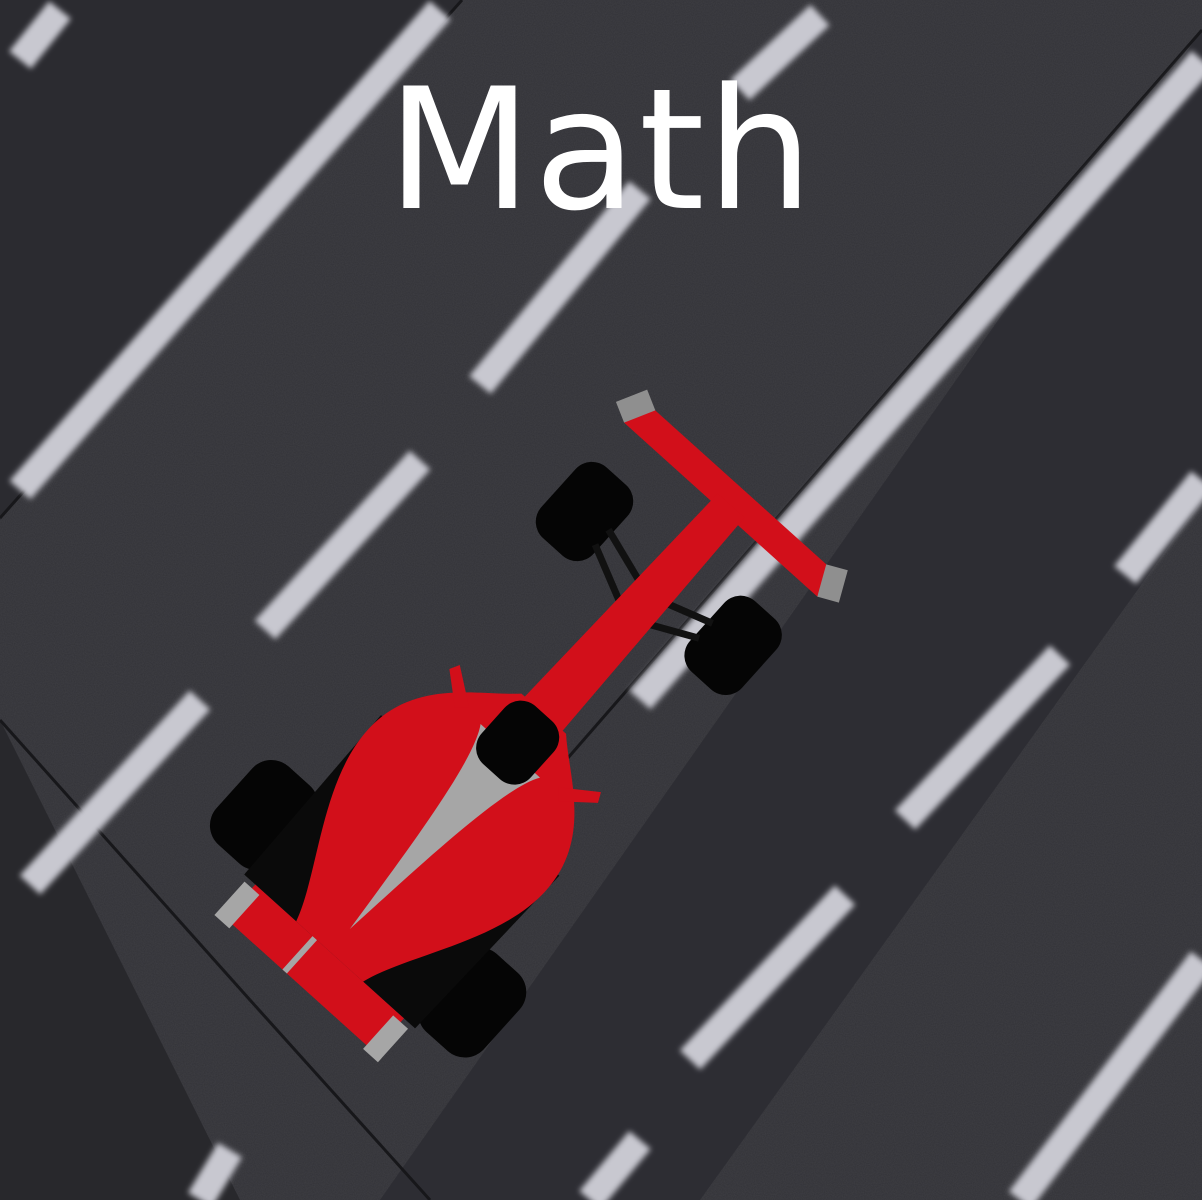 The height and width of the screenshot is (1200, 1202). I want to click on rear-wing, so click(314, 968).